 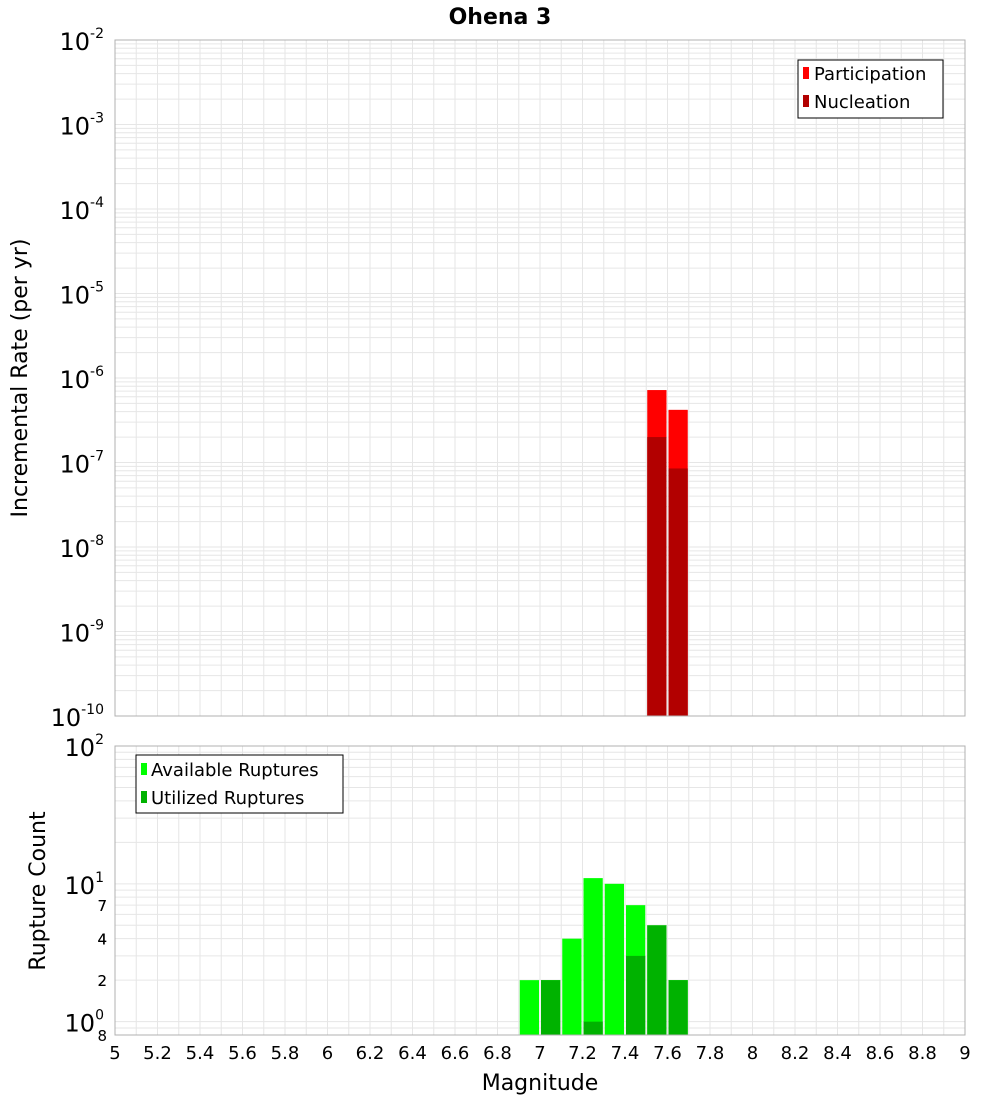 I want to click on top-y-tick-label: 10⁻⁷, so click(x=81, y=464).